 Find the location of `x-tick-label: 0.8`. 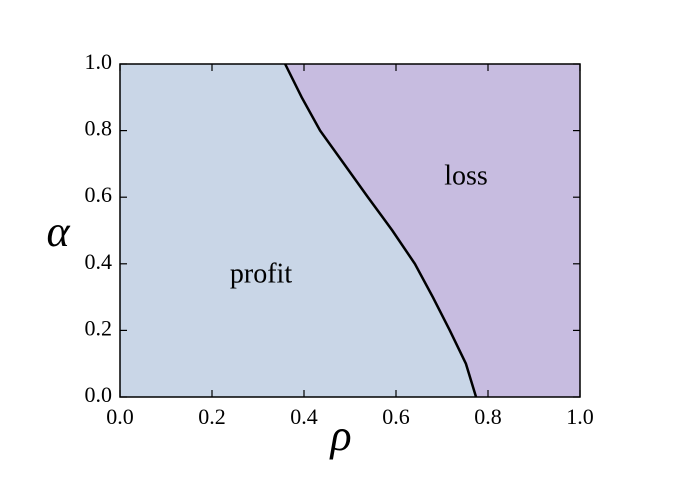

x-tick-label: 0.8 is located at coordinates (488, 416).